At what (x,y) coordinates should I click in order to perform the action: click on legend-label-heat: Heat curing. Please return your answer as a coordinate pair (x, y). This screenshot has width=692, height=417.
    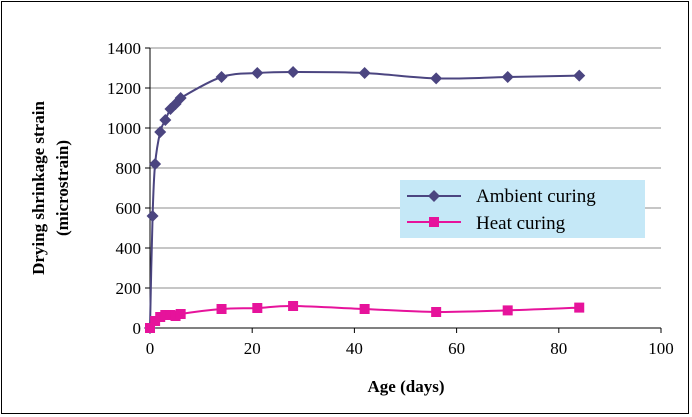
    Looking at the image, I should click on (521, 223).